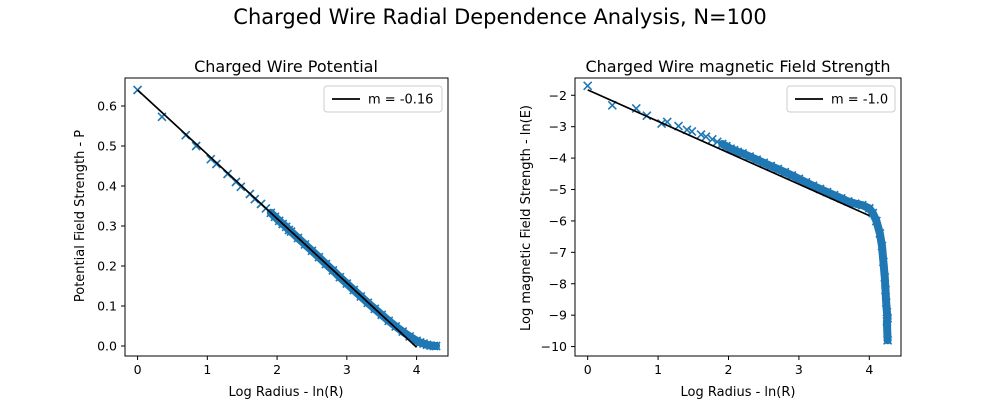 This screenshot has width=1000, height=404. What do you see at coordinates (558, 158) in the screenshot?
I see `y-tick-label: −4` at bounding box center [558, 158].